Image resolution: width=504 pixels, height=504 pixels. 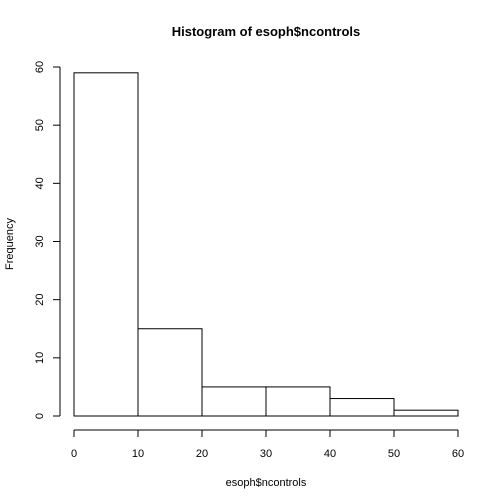 What do you see at coordinates (266, 483) in the screenshot?
I see `x-axis-label: esoph$ncontrols` at bounding box center [266, 483].